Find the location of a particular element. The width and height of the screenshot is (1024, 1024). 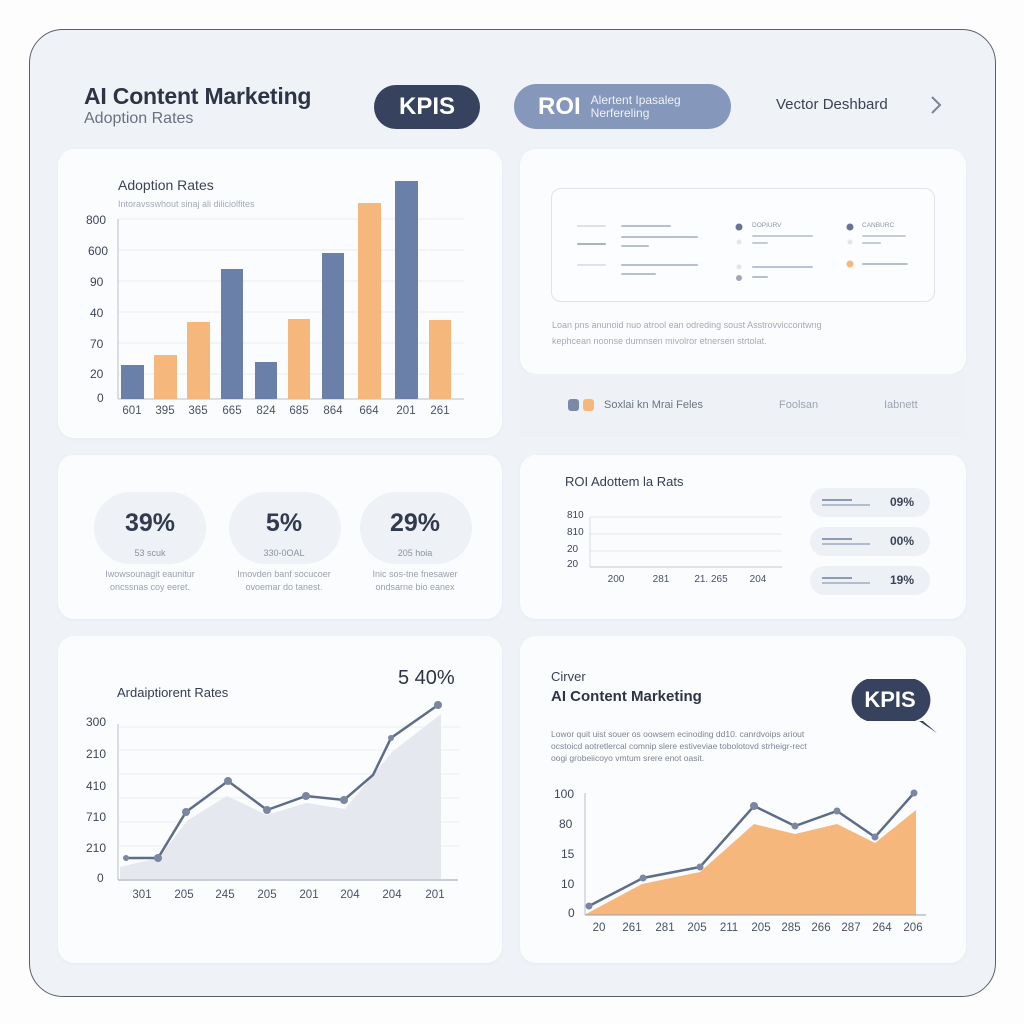

x-tick: 601 is located at coordinates (132, 411).